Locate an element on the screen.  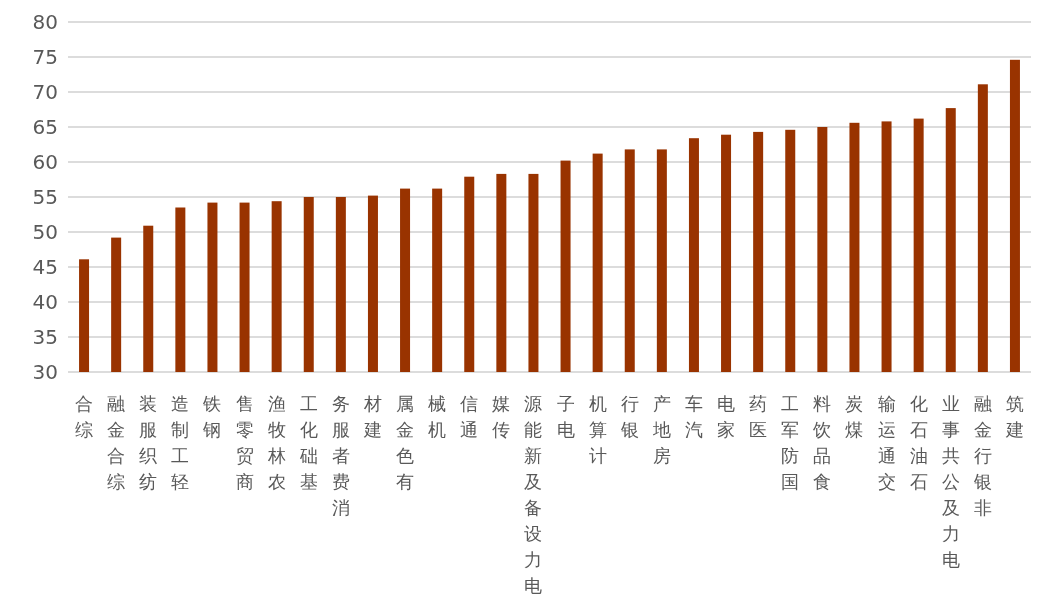
x-tick-label: 电子 is located at coordinates (569, 416).